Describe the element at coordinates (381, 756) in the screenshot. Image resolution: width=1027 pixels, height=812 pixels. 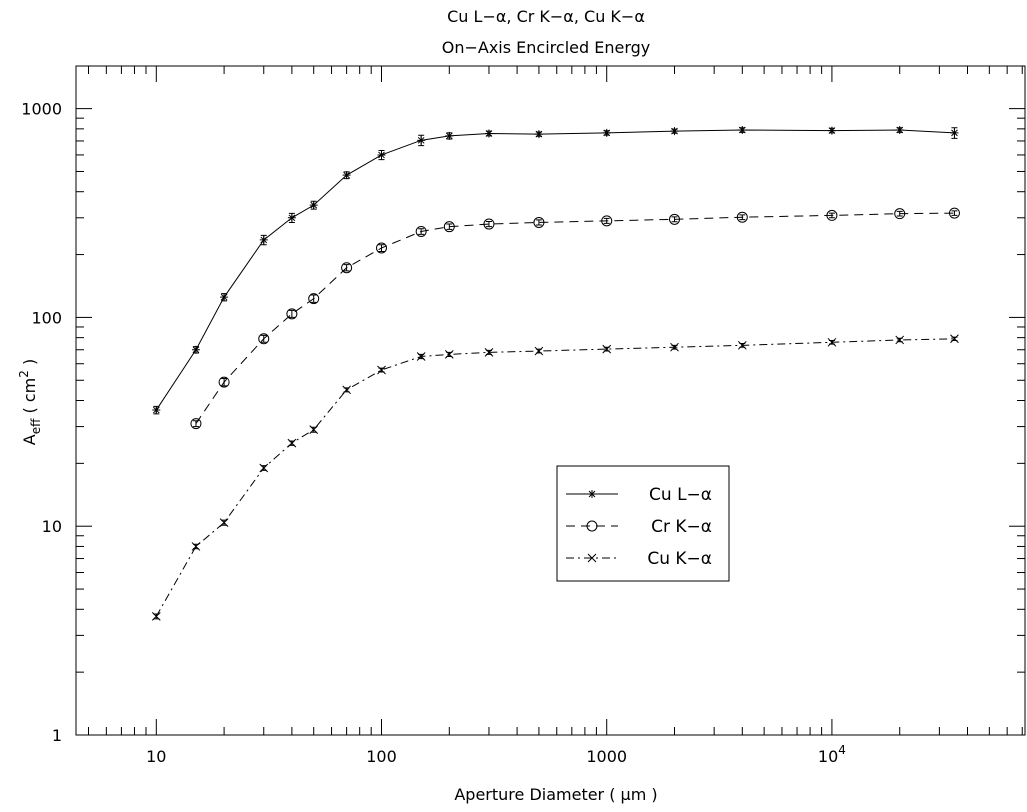
I see `x-tick-label: 100` at that location.